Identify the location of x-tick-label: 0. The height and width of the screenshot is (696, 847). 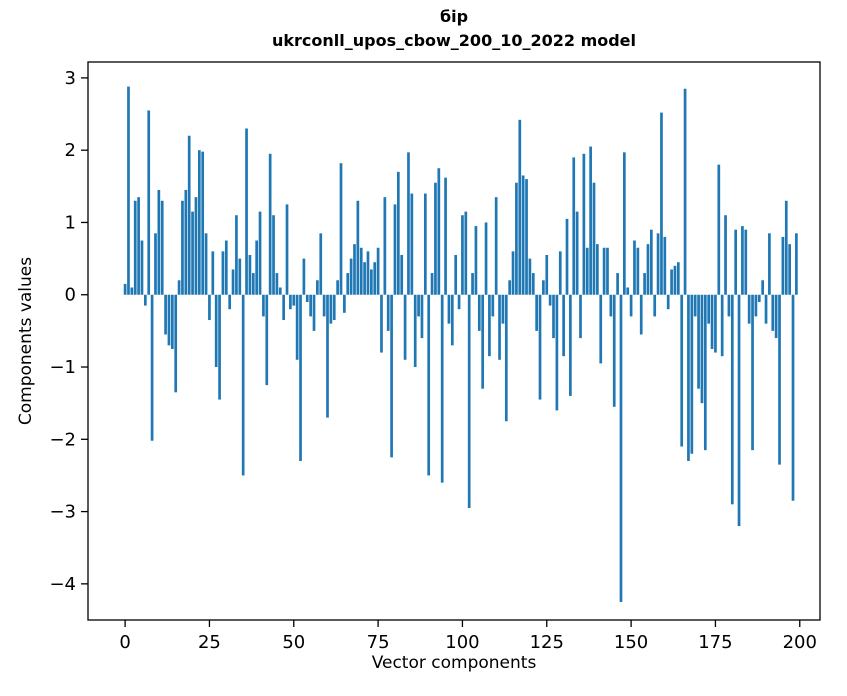
(124, 642).